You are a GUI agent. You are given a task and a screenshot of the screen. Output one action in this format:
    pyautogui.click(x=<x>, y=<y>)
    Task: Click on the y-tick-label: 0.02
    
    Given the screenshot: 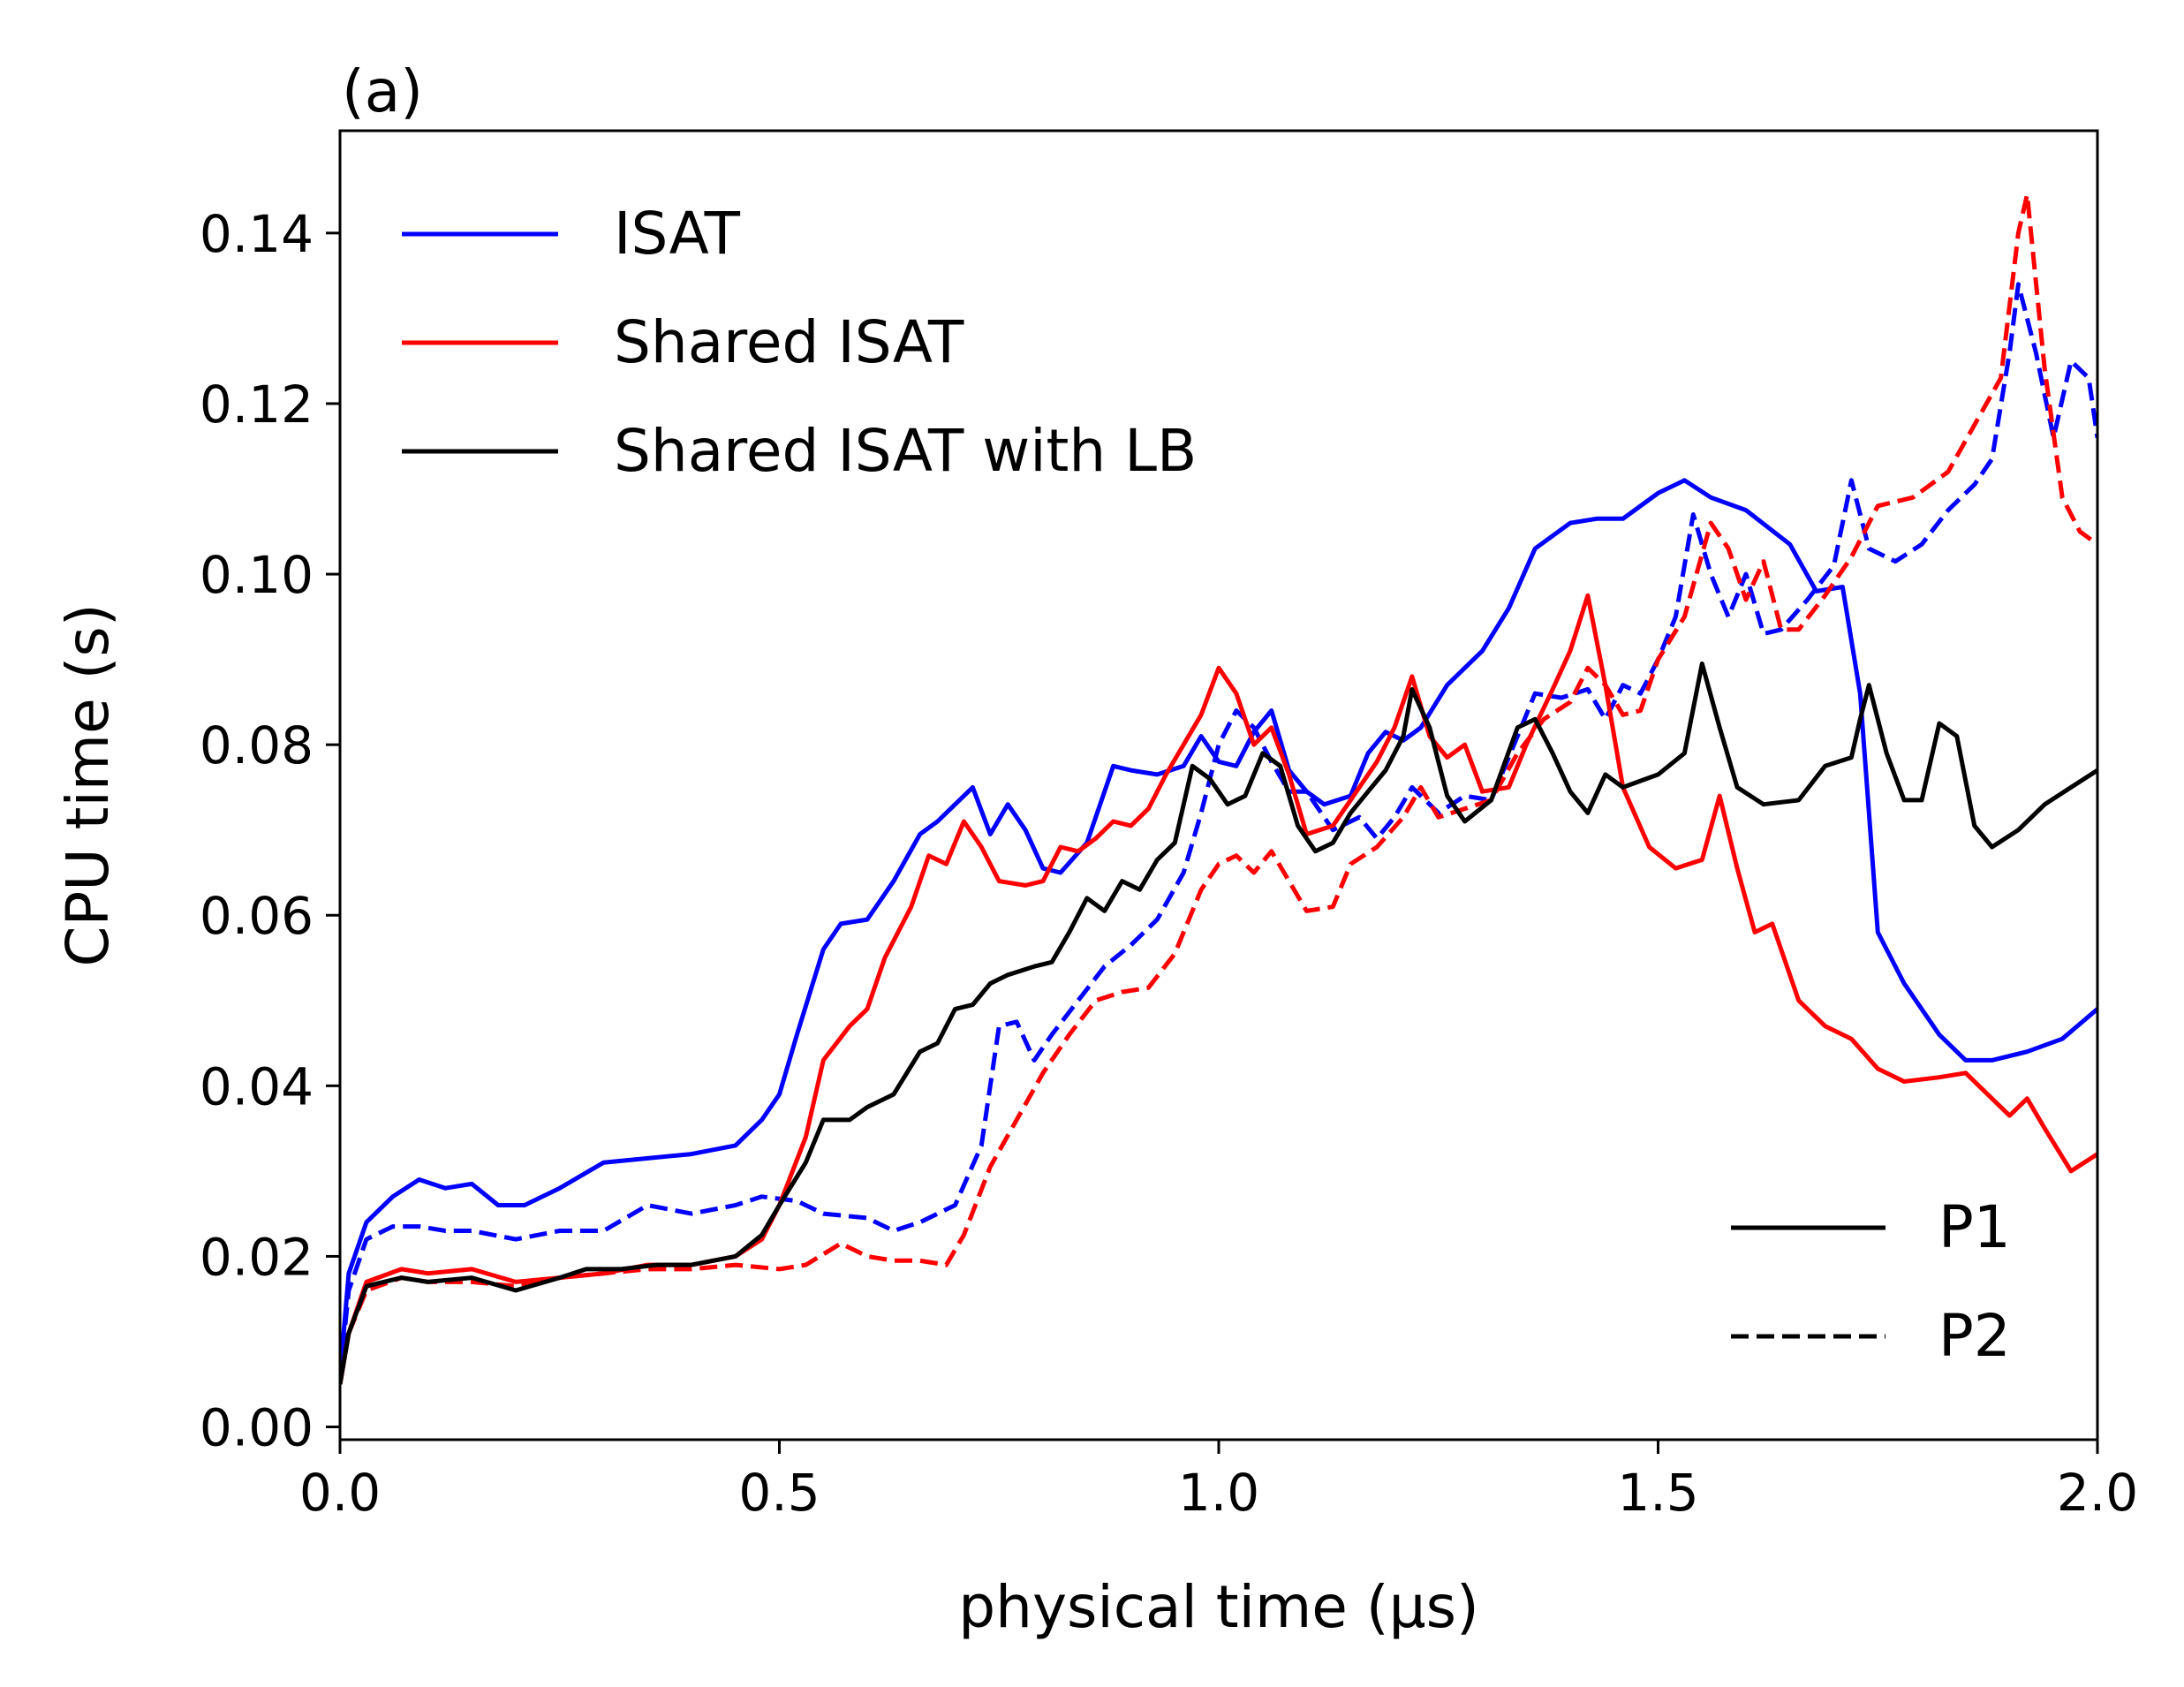 What is the action you would take?
    pyautogui.click(x=257, y=1257)
    